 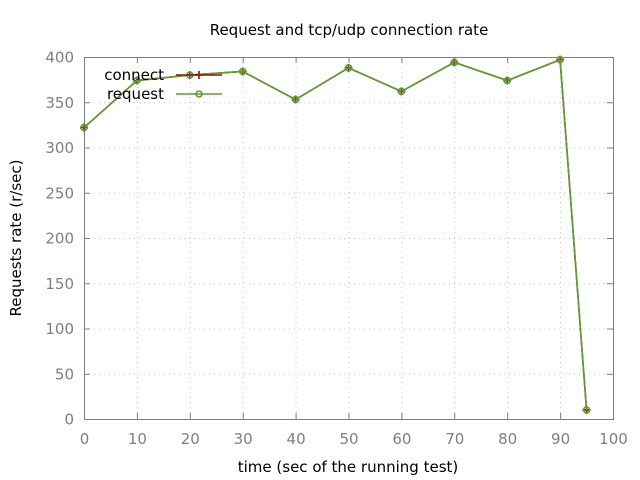 What do you see at coordinates (401, 439) in the screenshot?
I see `x-tick-label: 60` at bounding box center [401, 439].